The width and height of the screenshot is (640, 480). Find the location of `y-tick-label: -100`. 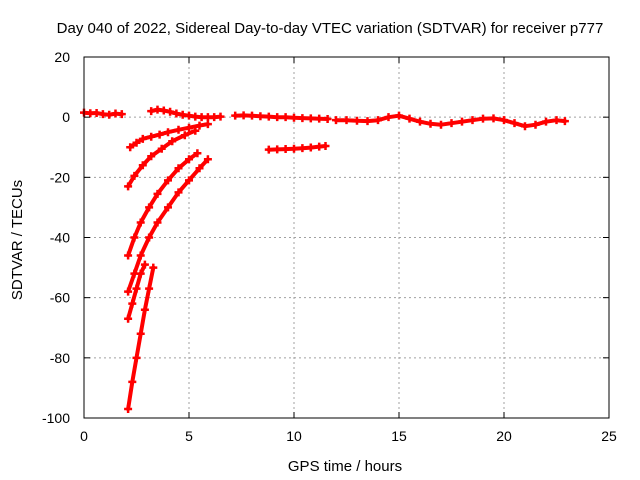

y-tick-label: -100 is located at coordinates (56, 418).